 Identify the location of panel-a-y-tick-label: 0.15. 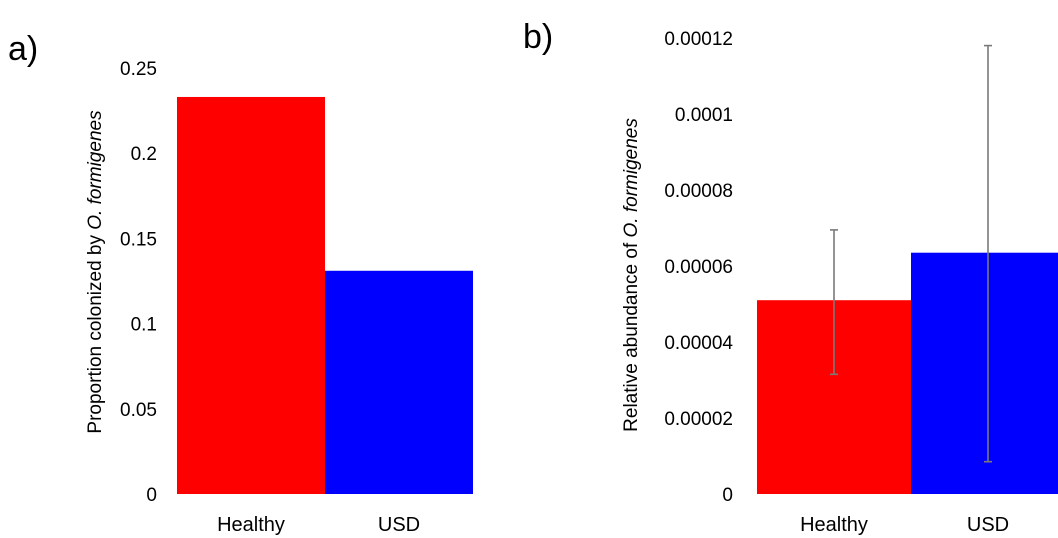
(138, 239).